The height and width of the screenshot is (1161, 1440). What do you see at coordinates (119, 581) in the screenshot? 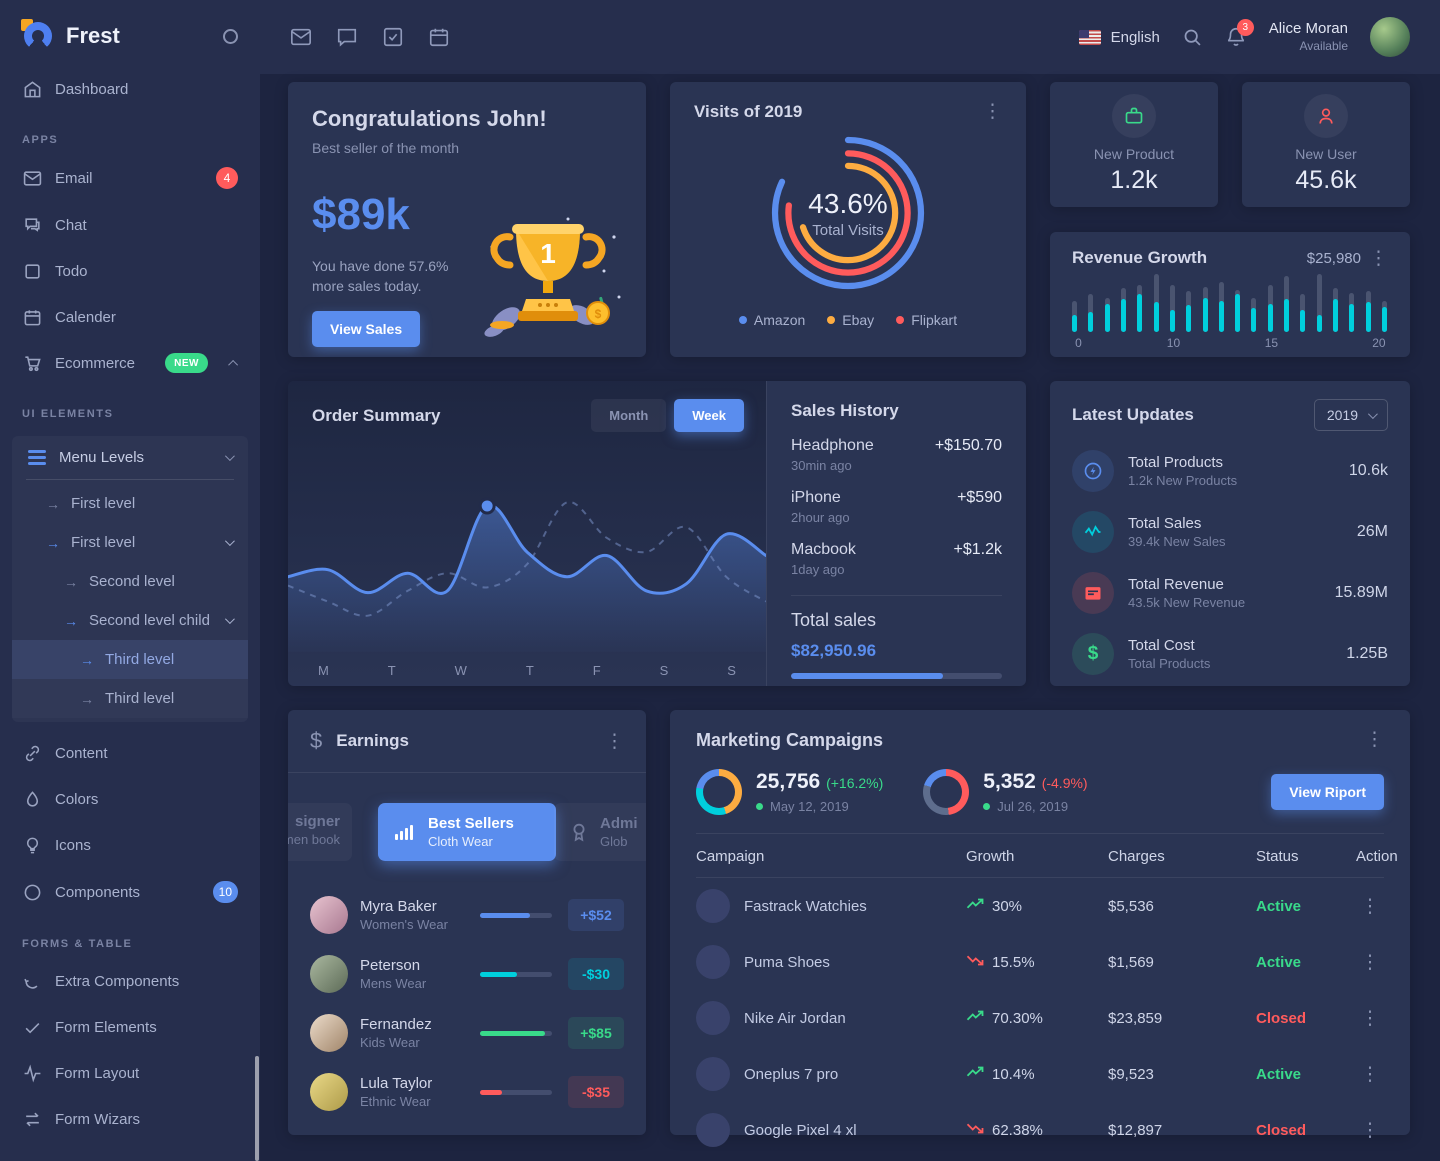
I see `sidebar-item-second-level: → Second level` at bounding box center [119, 581].